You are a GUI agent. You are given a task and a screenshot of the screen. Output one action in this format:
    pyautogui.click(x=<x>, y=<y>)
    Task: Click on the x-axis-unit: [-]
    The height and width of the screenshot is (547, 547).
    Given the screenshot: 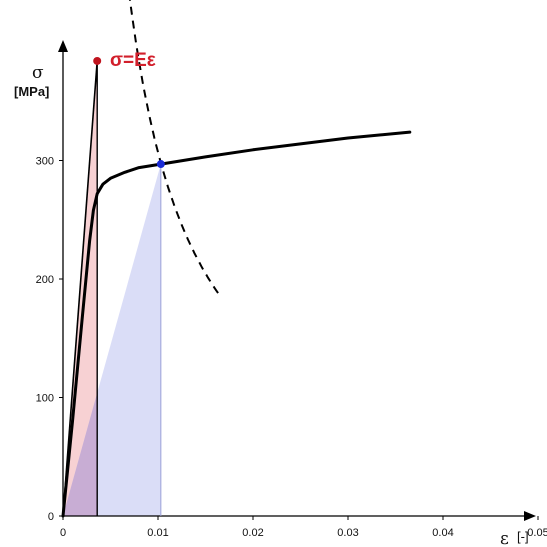 What is the action you would take?
    pyautogui.click(x=523, y=536)
    